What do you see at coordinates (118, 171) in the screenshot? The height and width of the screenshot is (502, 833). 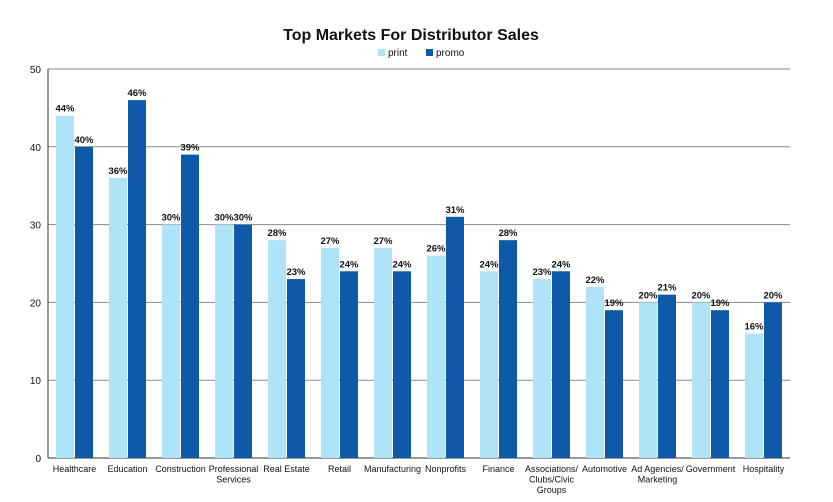 I see `data-label-print: 36%` at bounding box center [118, 171].